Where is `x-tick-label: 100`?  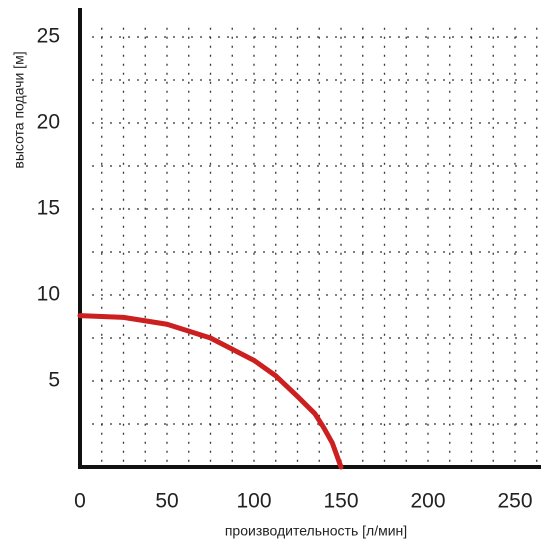 x-tick-label: 100 is located at coordinates (253, 501).